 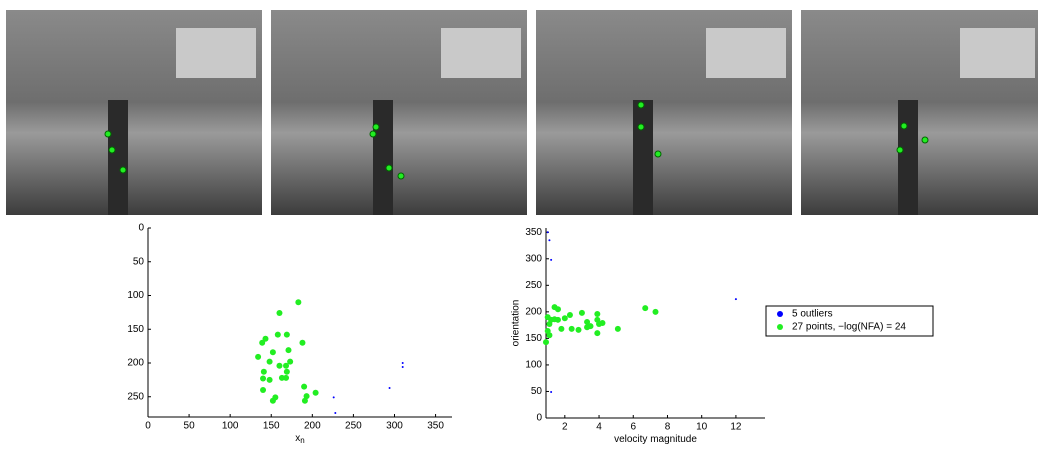 What do you see at coordinates (849, 327) in the screenshot?
I see `legend-label: 27 points, −log(NFA) = 24` at bounding box center [849, 327].